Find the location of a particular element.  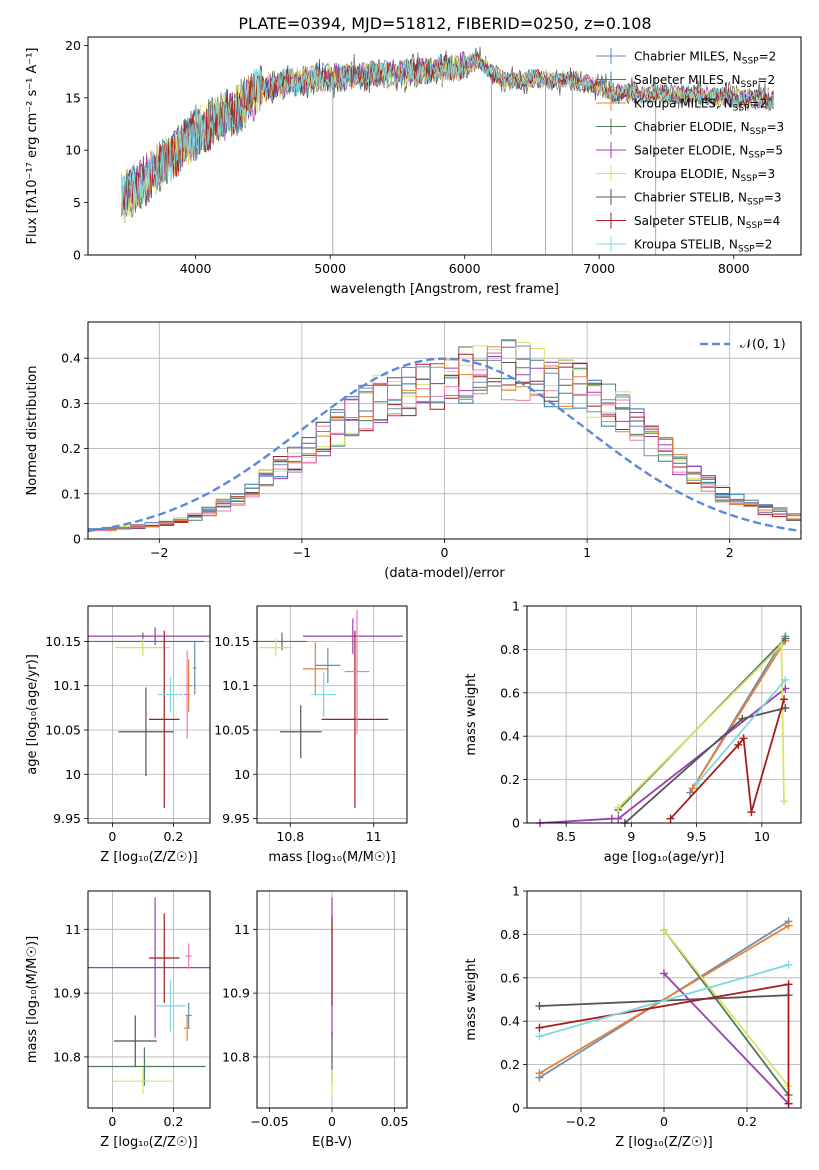

y-tick-label: 15 is located at coordinates (73, 97).